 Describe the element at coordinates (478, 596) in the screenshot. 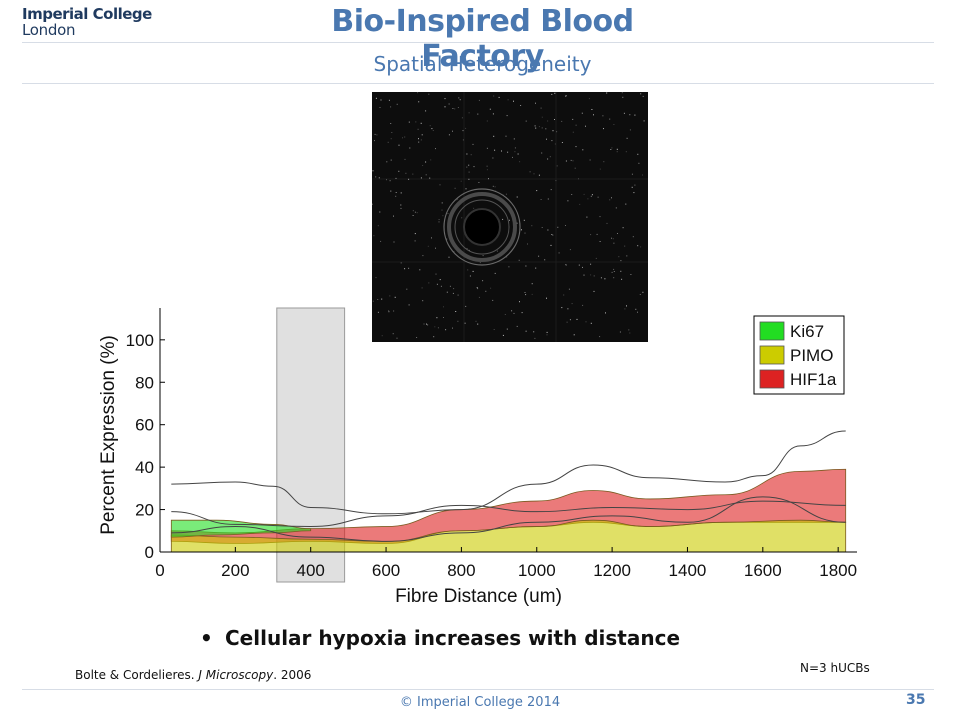

I see `x-axis-label: Fibre Distance (um)` at that location.